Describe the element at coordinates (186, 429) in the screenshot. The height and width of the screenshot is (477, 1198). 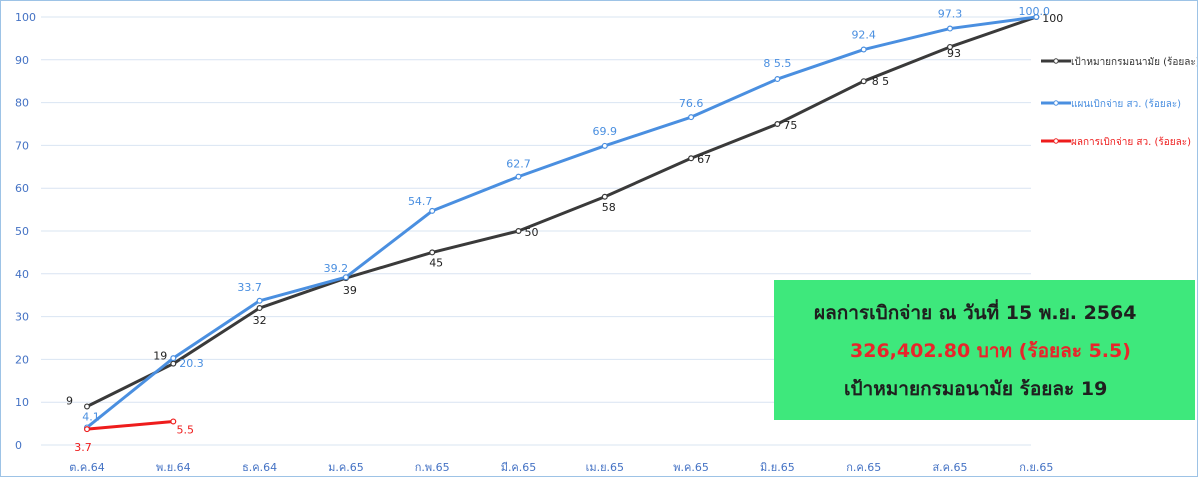
I see `data-label: 5.5` at that location.